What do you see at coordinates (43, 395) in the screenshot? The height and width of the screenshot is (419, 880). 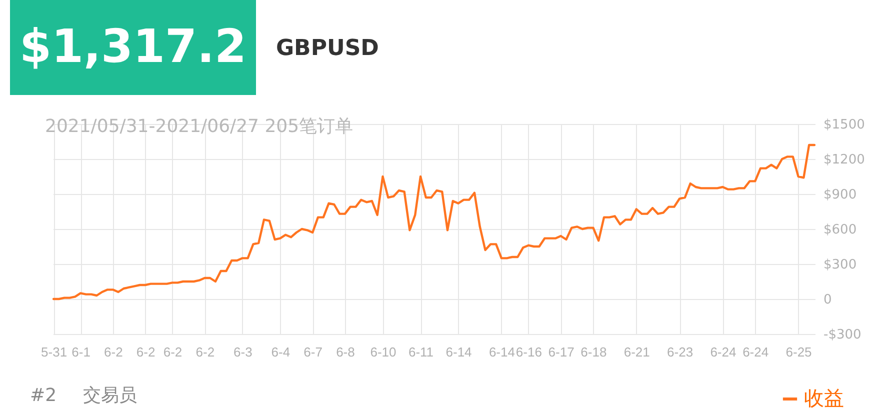 I see `text: #2` at bounding box center [43, 395].